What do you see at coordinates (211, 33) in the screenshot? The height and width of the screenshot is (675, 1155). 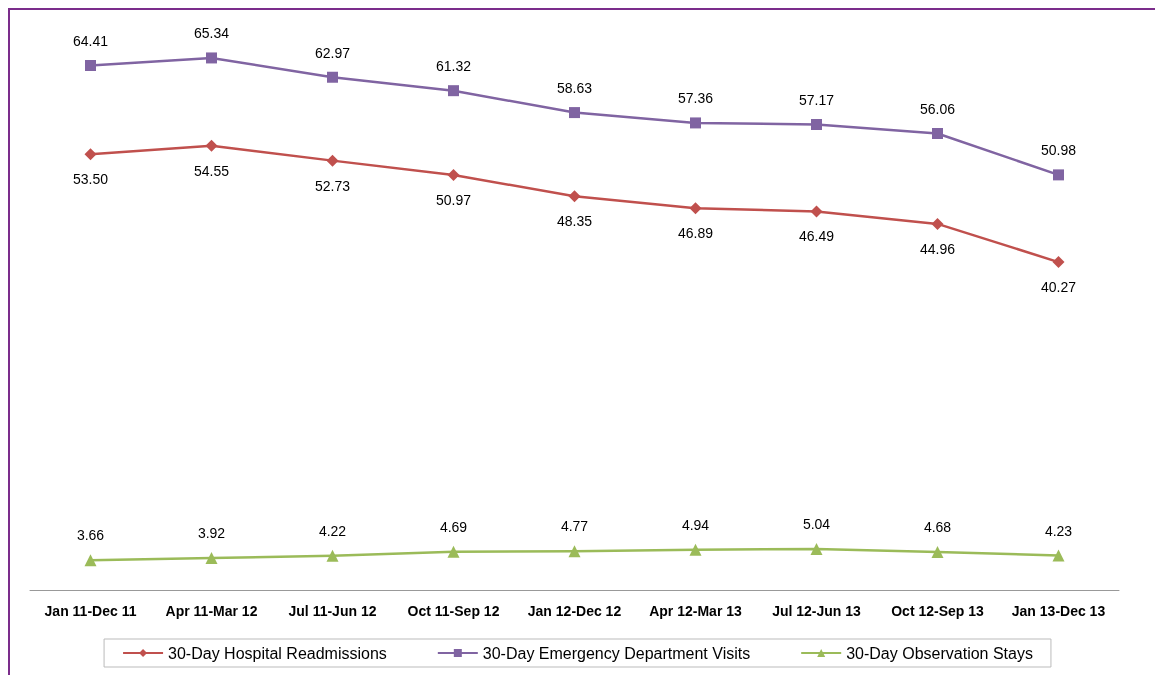 I see `data-label: 65.34` at bounding box center [211, 33].